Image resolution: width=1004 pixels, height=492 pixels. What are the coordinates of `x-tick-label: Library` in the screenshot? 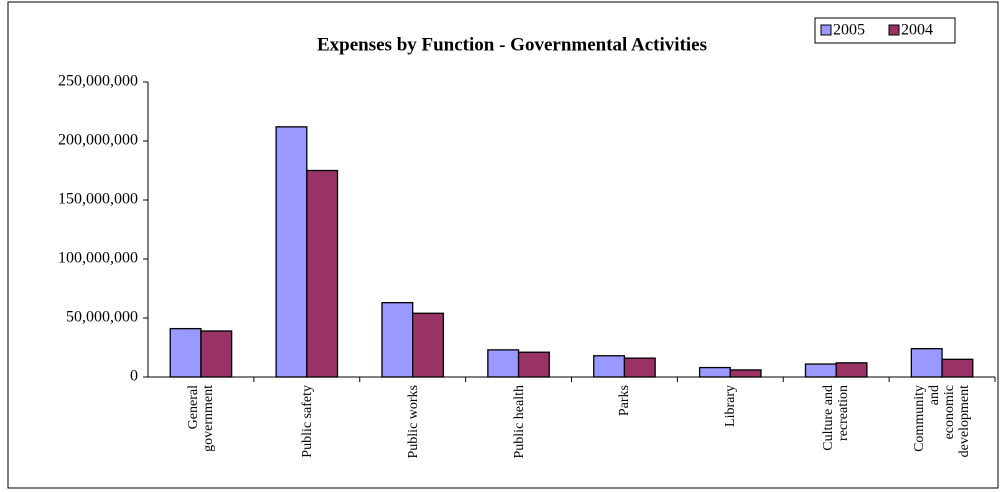 It's located at (730, 406).